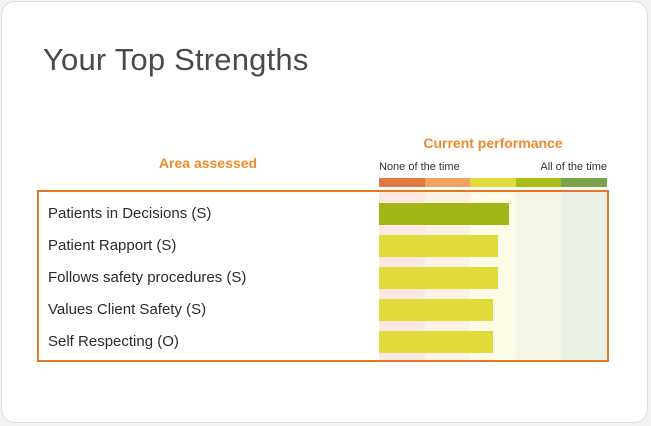  I want to click on page-title: Your Top Strengths, so click(176, 59).